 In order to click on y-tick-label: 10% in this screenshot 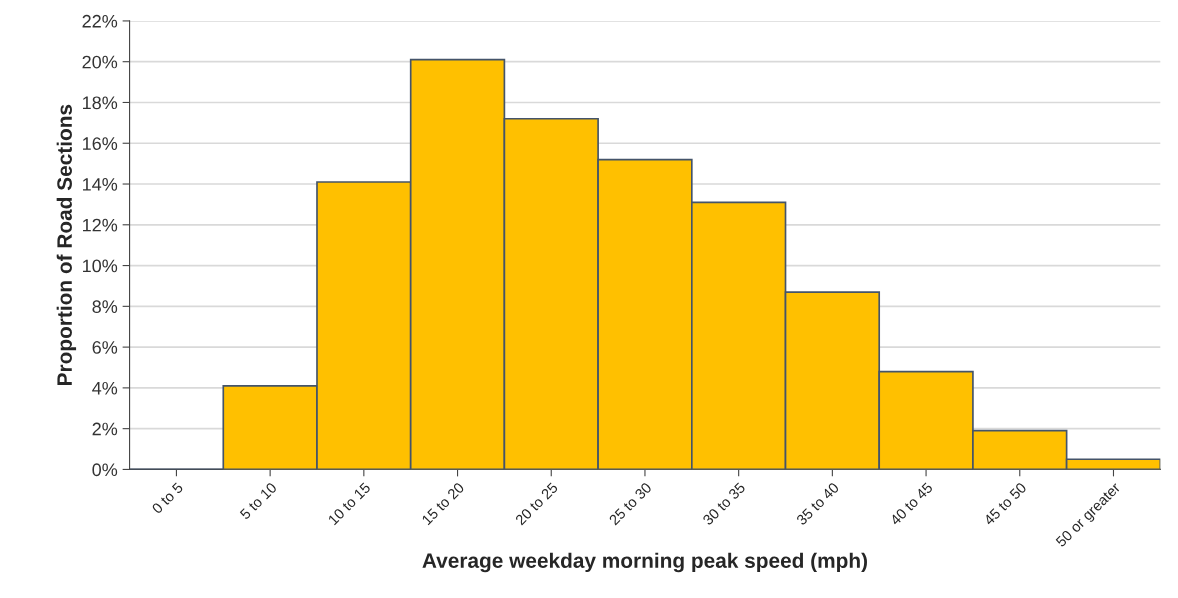, I will do `click(100, 266)`.